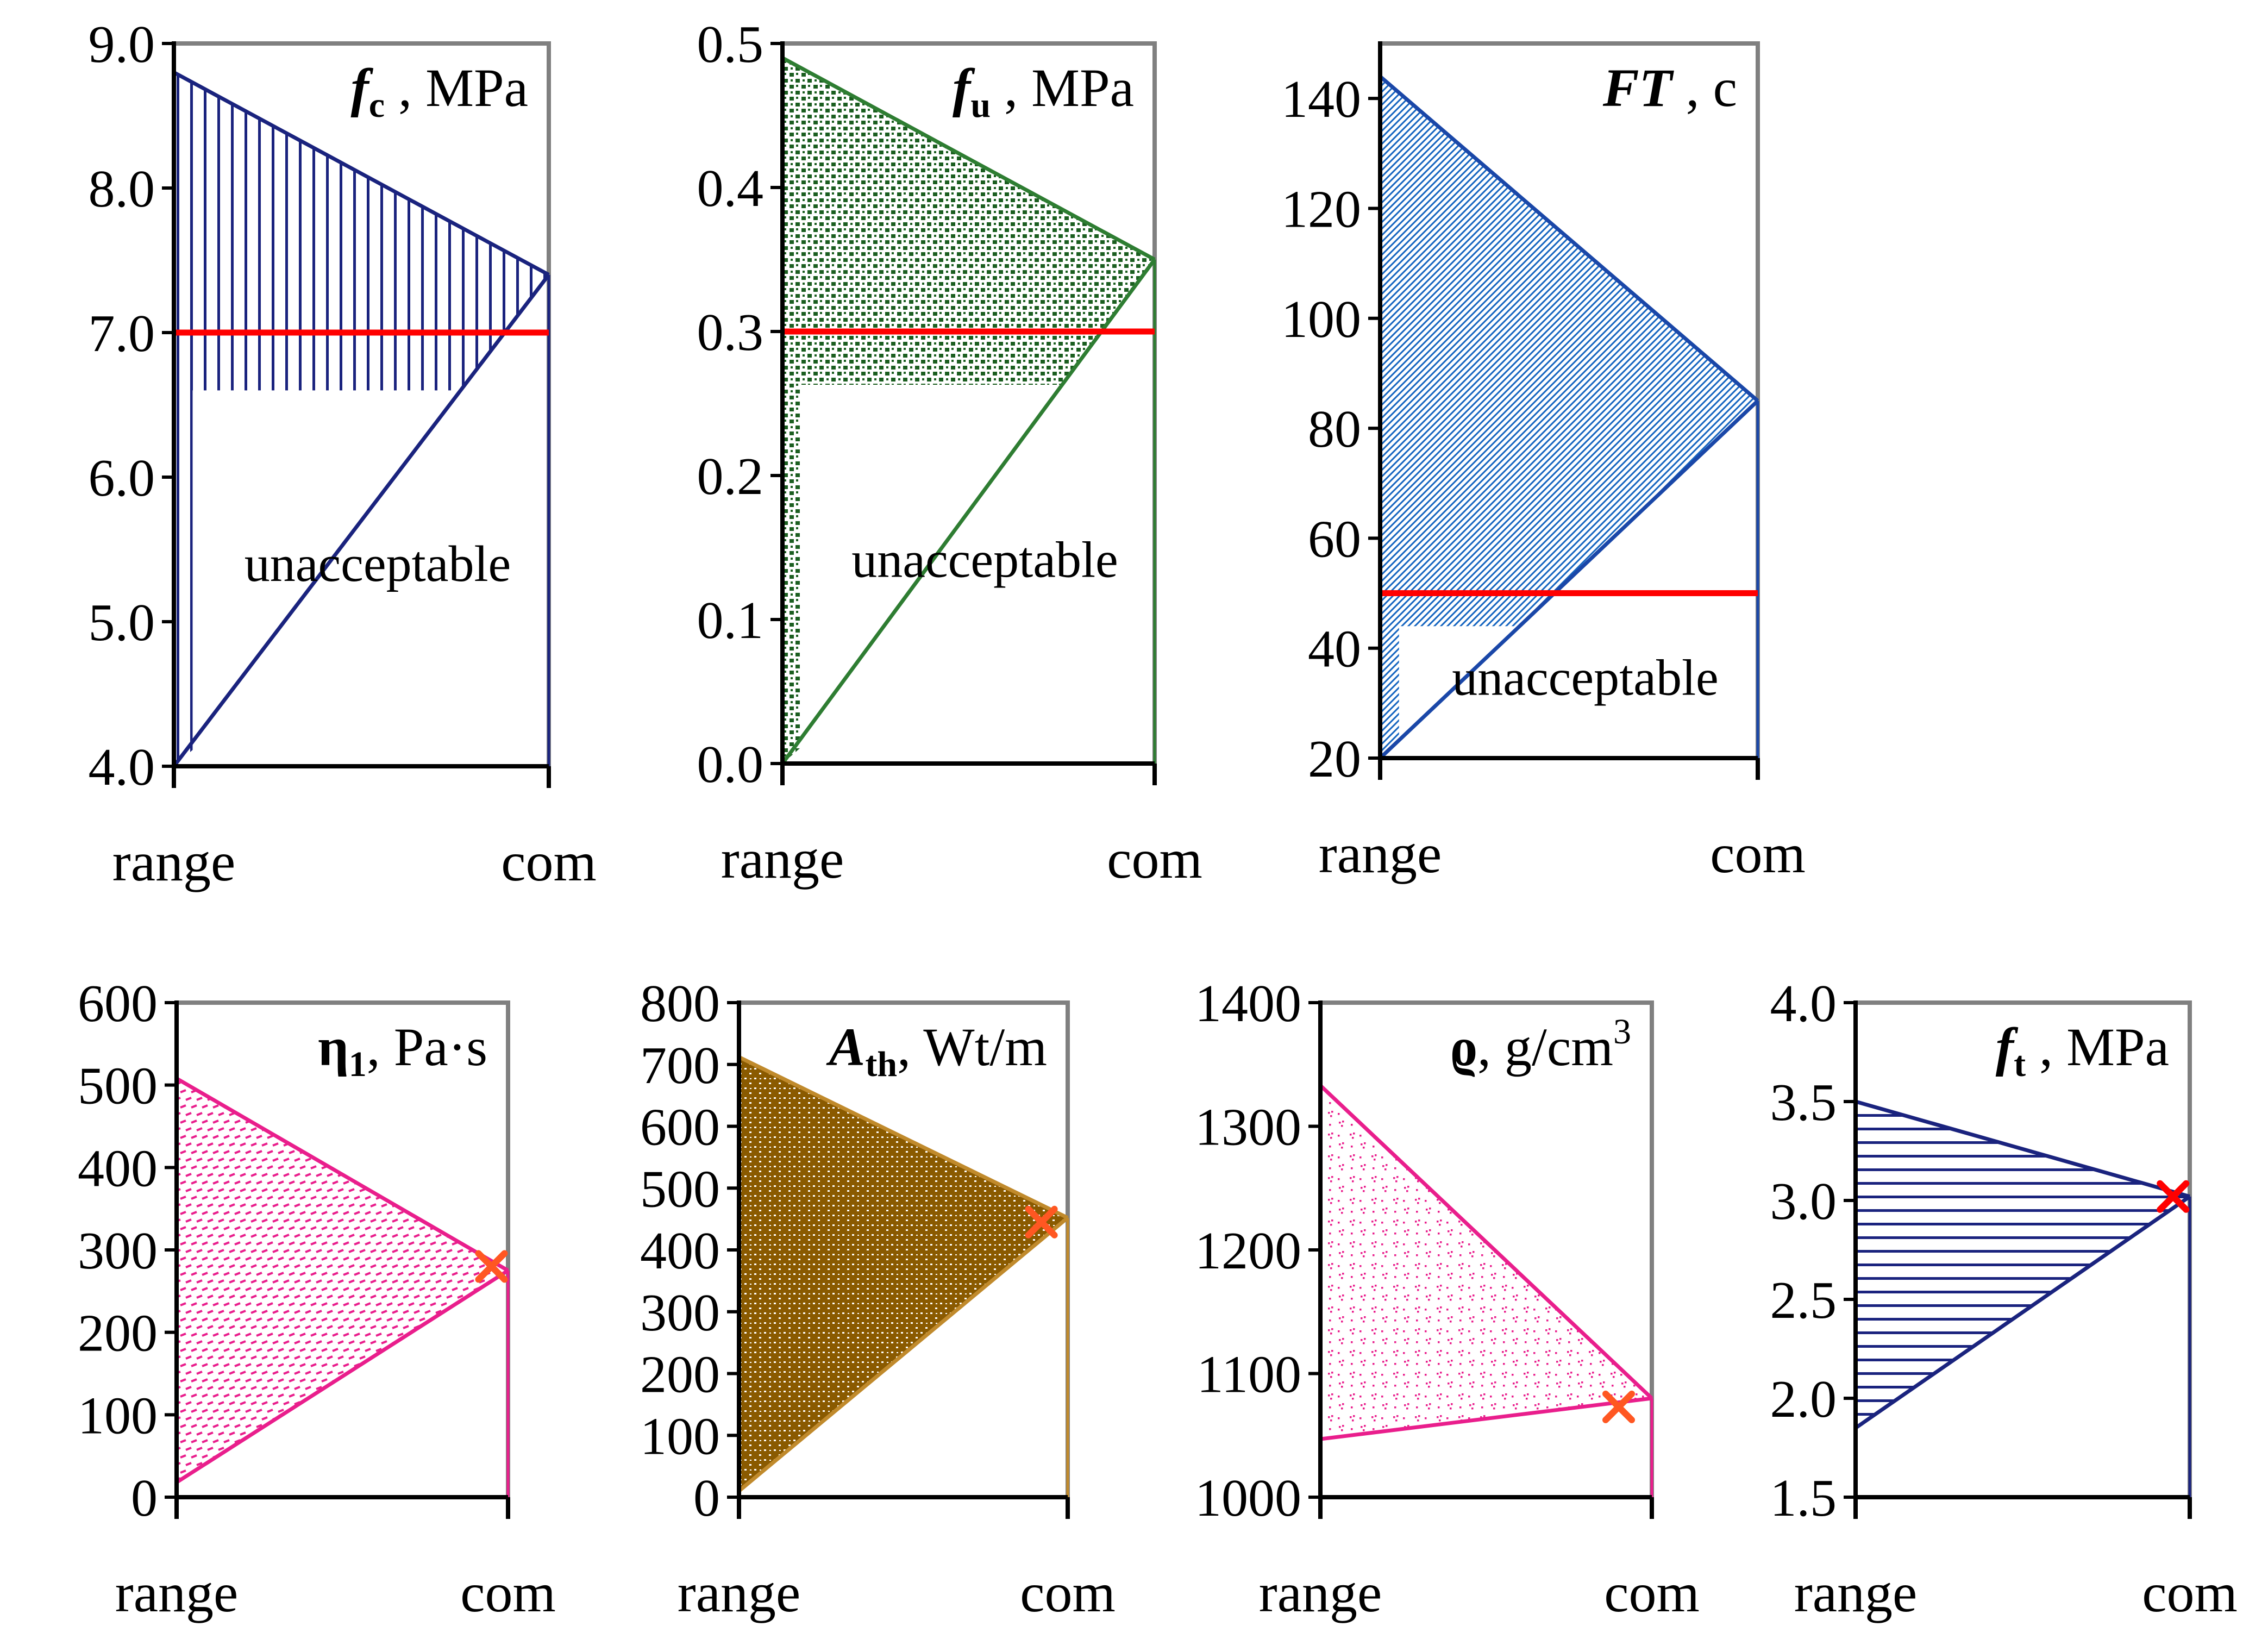 This screenshot has height=1645, width=2268. Describe the element at coordinates (1803, 1300) in the screenshot. I see `y-tick-label: 2.5` at that location.